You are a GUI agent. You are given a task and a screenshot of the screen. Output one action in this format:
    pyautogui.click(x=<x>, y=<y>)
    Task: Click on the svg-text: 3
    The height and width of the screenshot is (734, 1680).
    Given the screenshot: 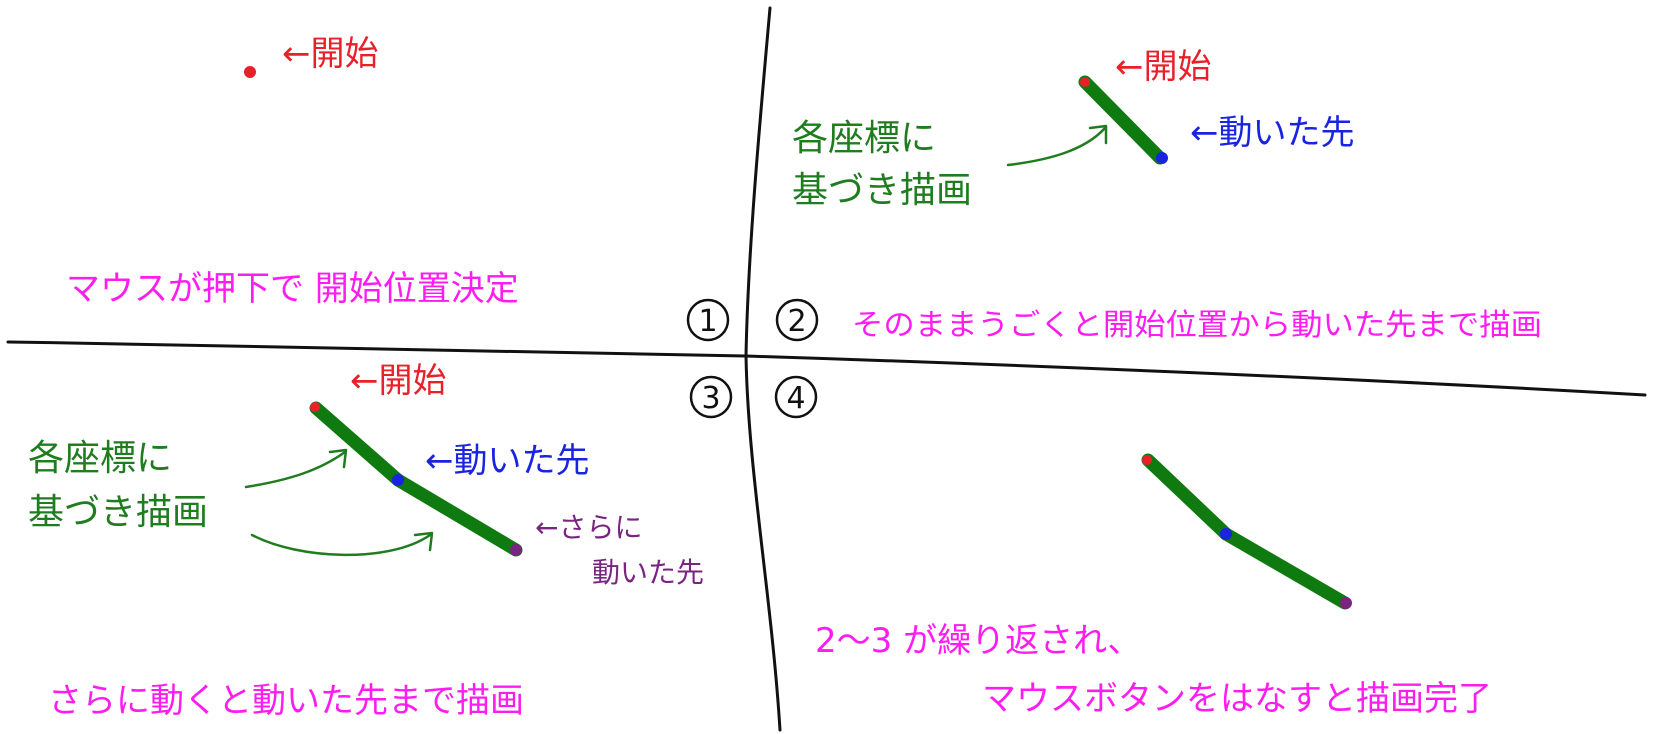 What is the action you would take?
    pyautogui.click(x=710, y=398)
    